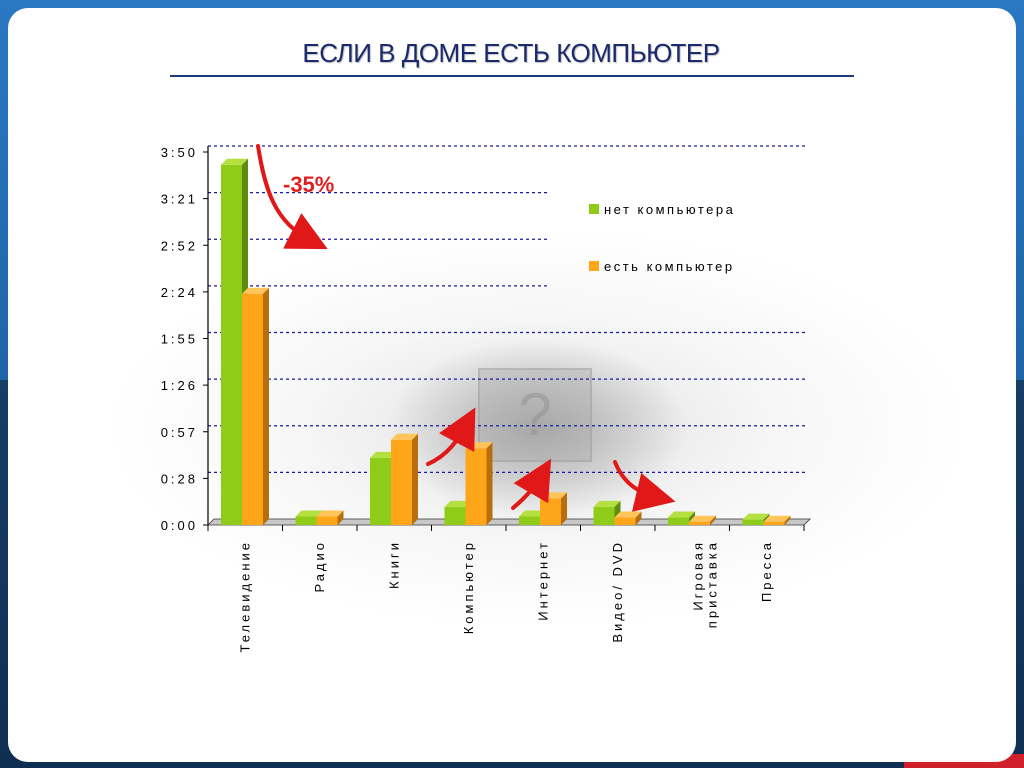 This screenshot has height=768, width=1024. What do you see at coordinates (669, 266) in the screenshot?
I see `legend-label-with-computer: есть компьютер` at bounding box center [669, 266].